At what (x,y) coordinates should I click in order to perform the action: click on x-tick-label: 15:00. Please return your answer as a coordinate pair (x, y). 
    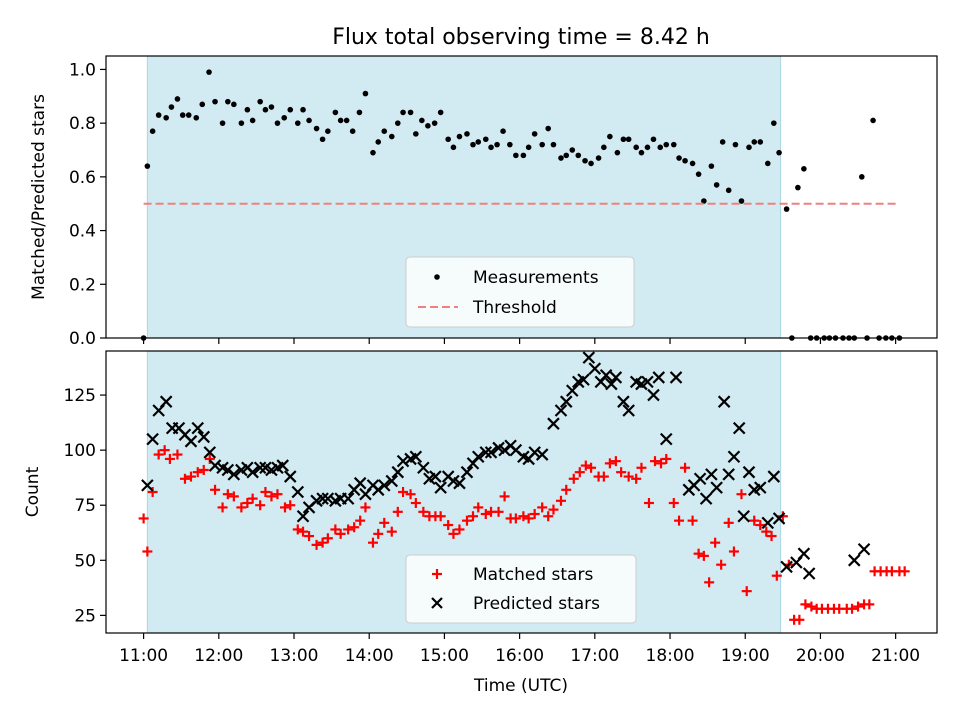
    Looking at the image, I should click on (444, 656).